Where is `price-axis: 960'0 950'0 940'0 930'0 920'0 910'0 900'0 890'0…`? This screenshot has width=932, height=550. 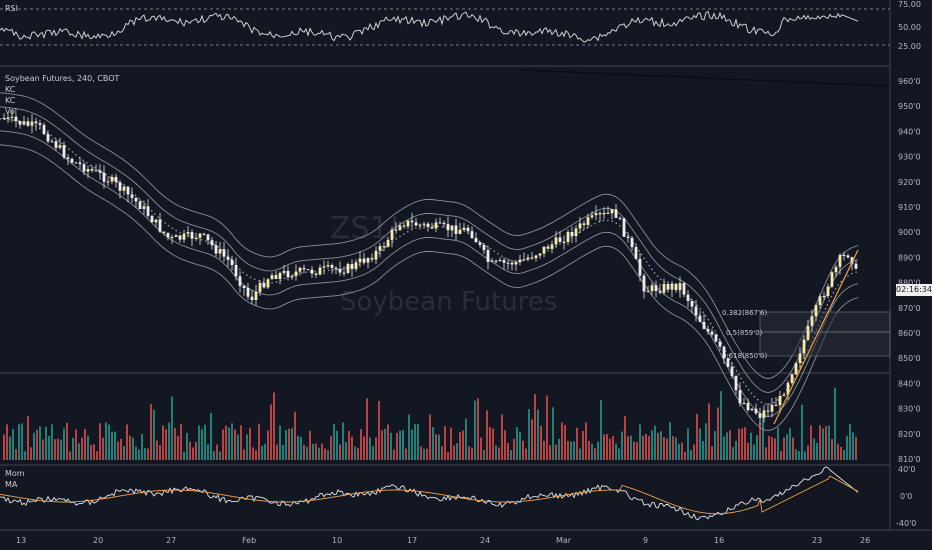 price-axis: 960'0 950'0 940'0 930'0 920'0 910'0 900'0 890'0… is located at coordinates (909, 270).